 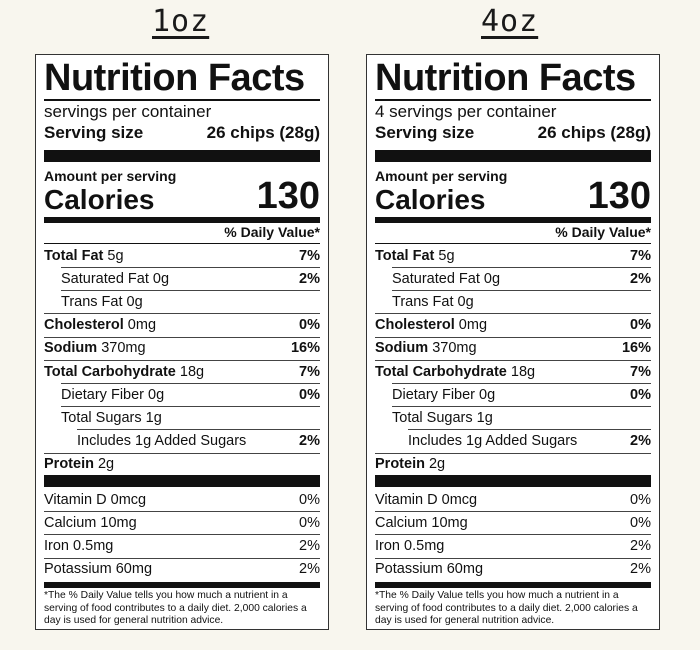 I want to click on nutrient-row-total-sugars: Total Sugars 1g, so click(x=513, y=417).